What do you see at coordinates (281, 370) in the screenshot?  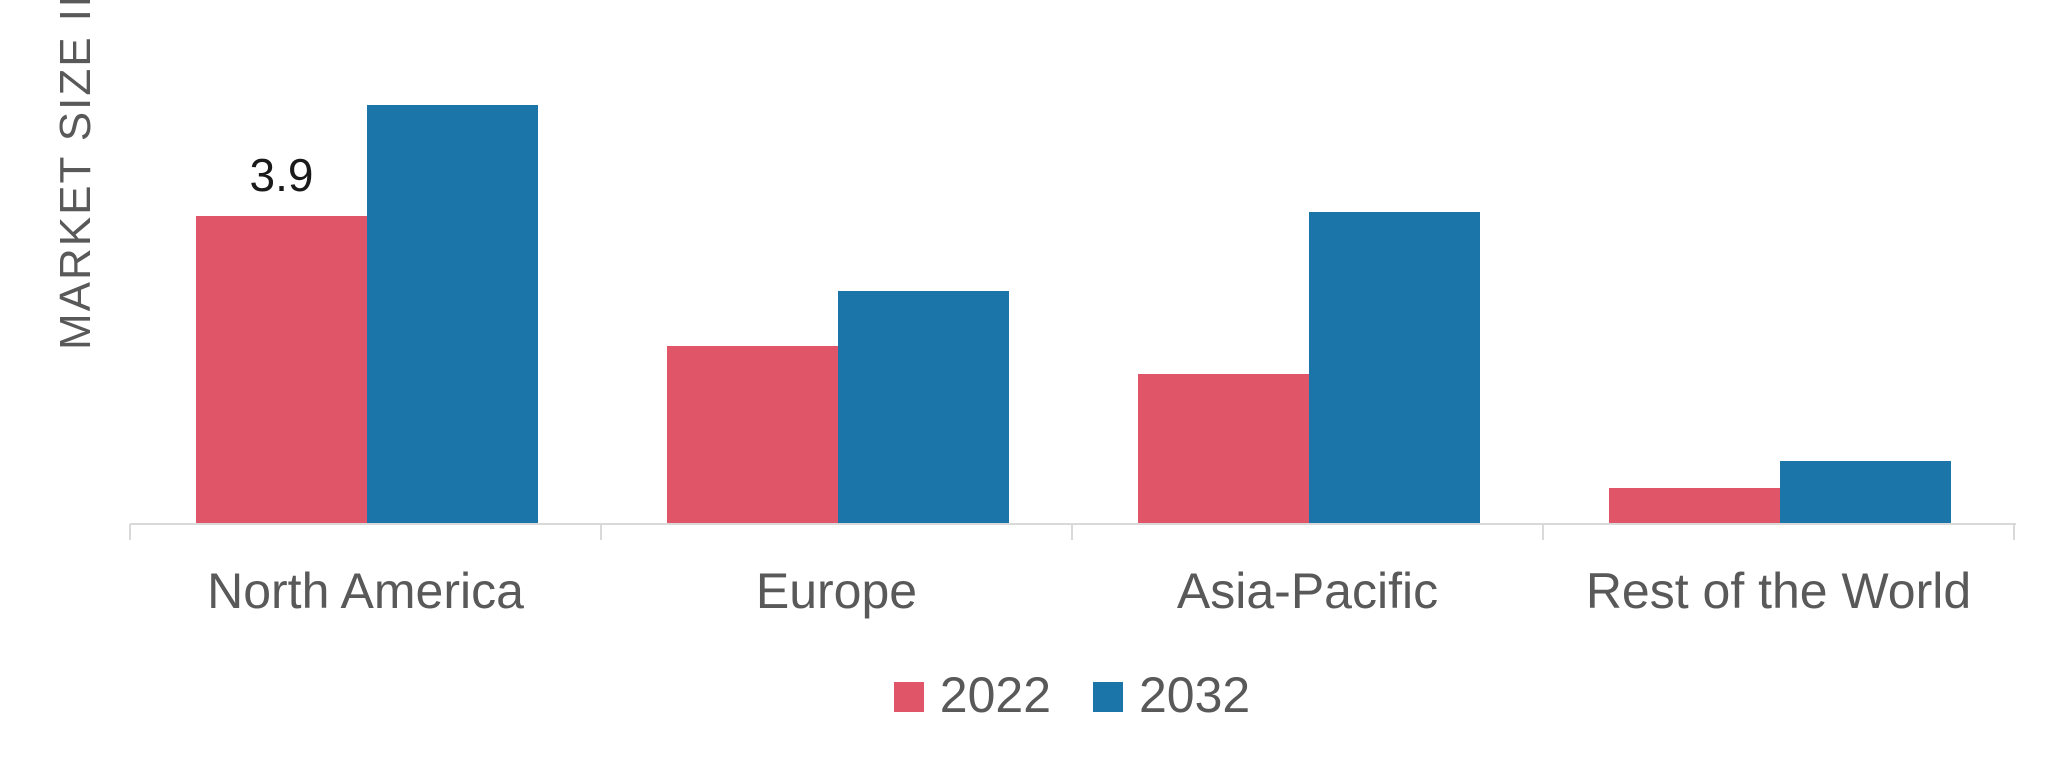 I see `bar-north-america-2022` at bounding box center [281, 370].